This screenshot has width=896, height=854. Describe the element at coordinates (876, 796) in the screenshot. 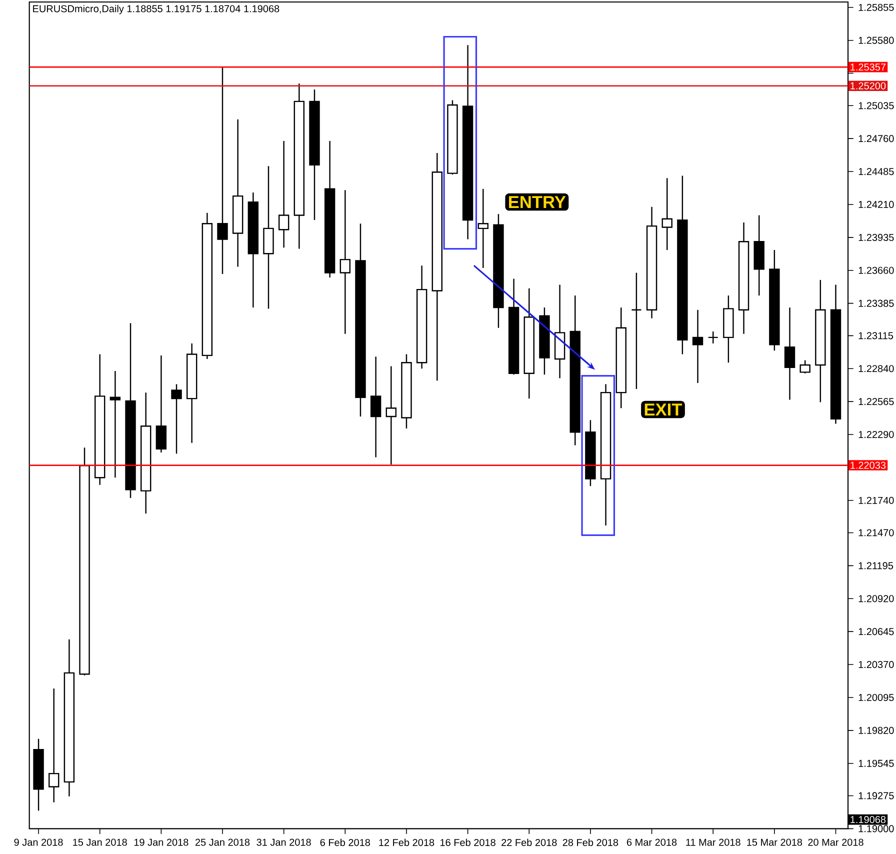

I see `y-tick-label: 1.19275` at that location.